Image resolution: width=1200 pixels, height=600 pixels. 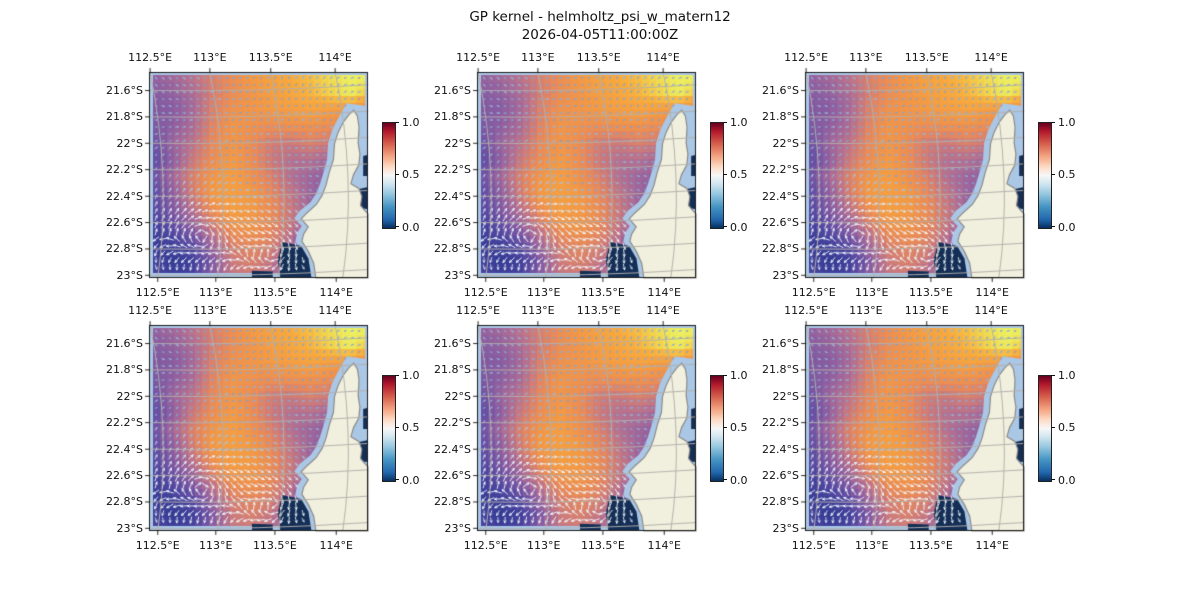 I want to click on subplot-canvas-r1c1, so click(x=258, y=175).